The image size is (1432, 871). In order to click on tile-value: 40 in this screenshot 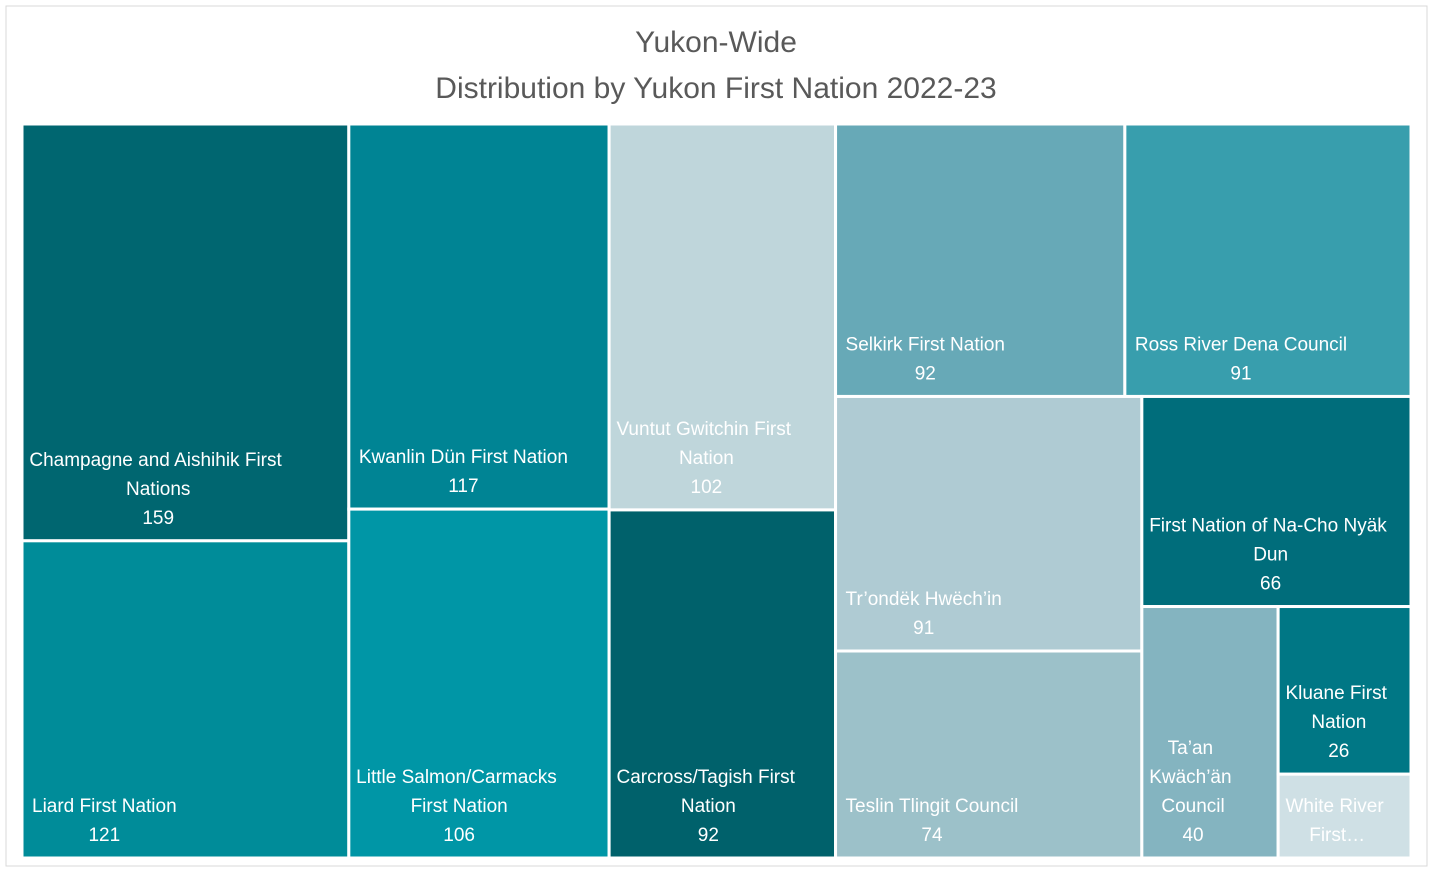, I will do `click(1192, 835)`.